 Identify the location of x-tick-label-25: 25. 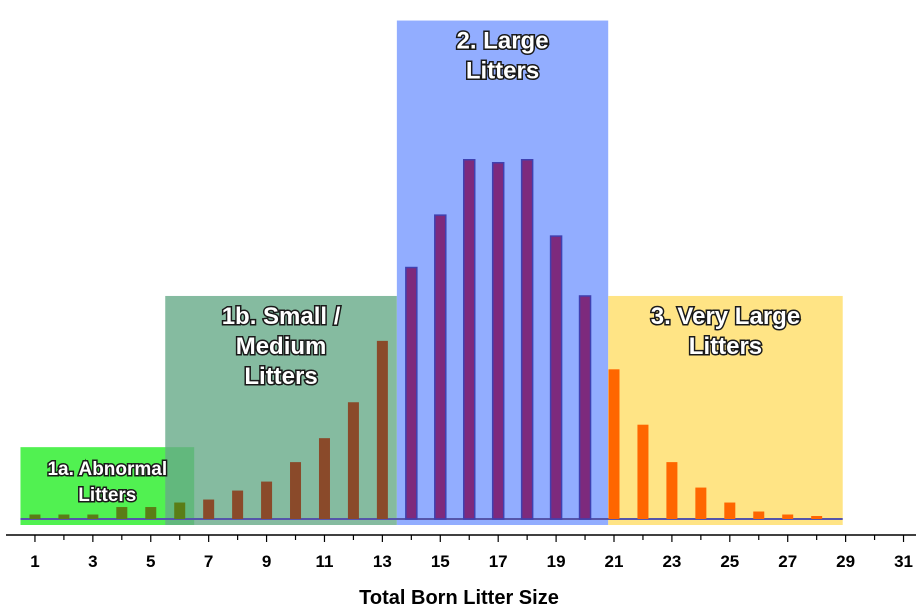
(729, 561).